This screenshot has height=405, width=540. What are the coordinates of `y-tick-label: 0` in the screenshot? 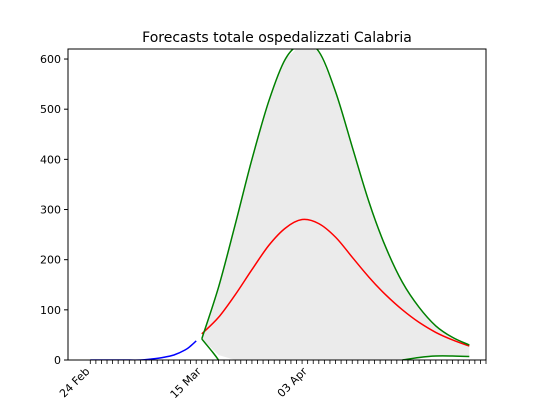 It's located at (57, 360).